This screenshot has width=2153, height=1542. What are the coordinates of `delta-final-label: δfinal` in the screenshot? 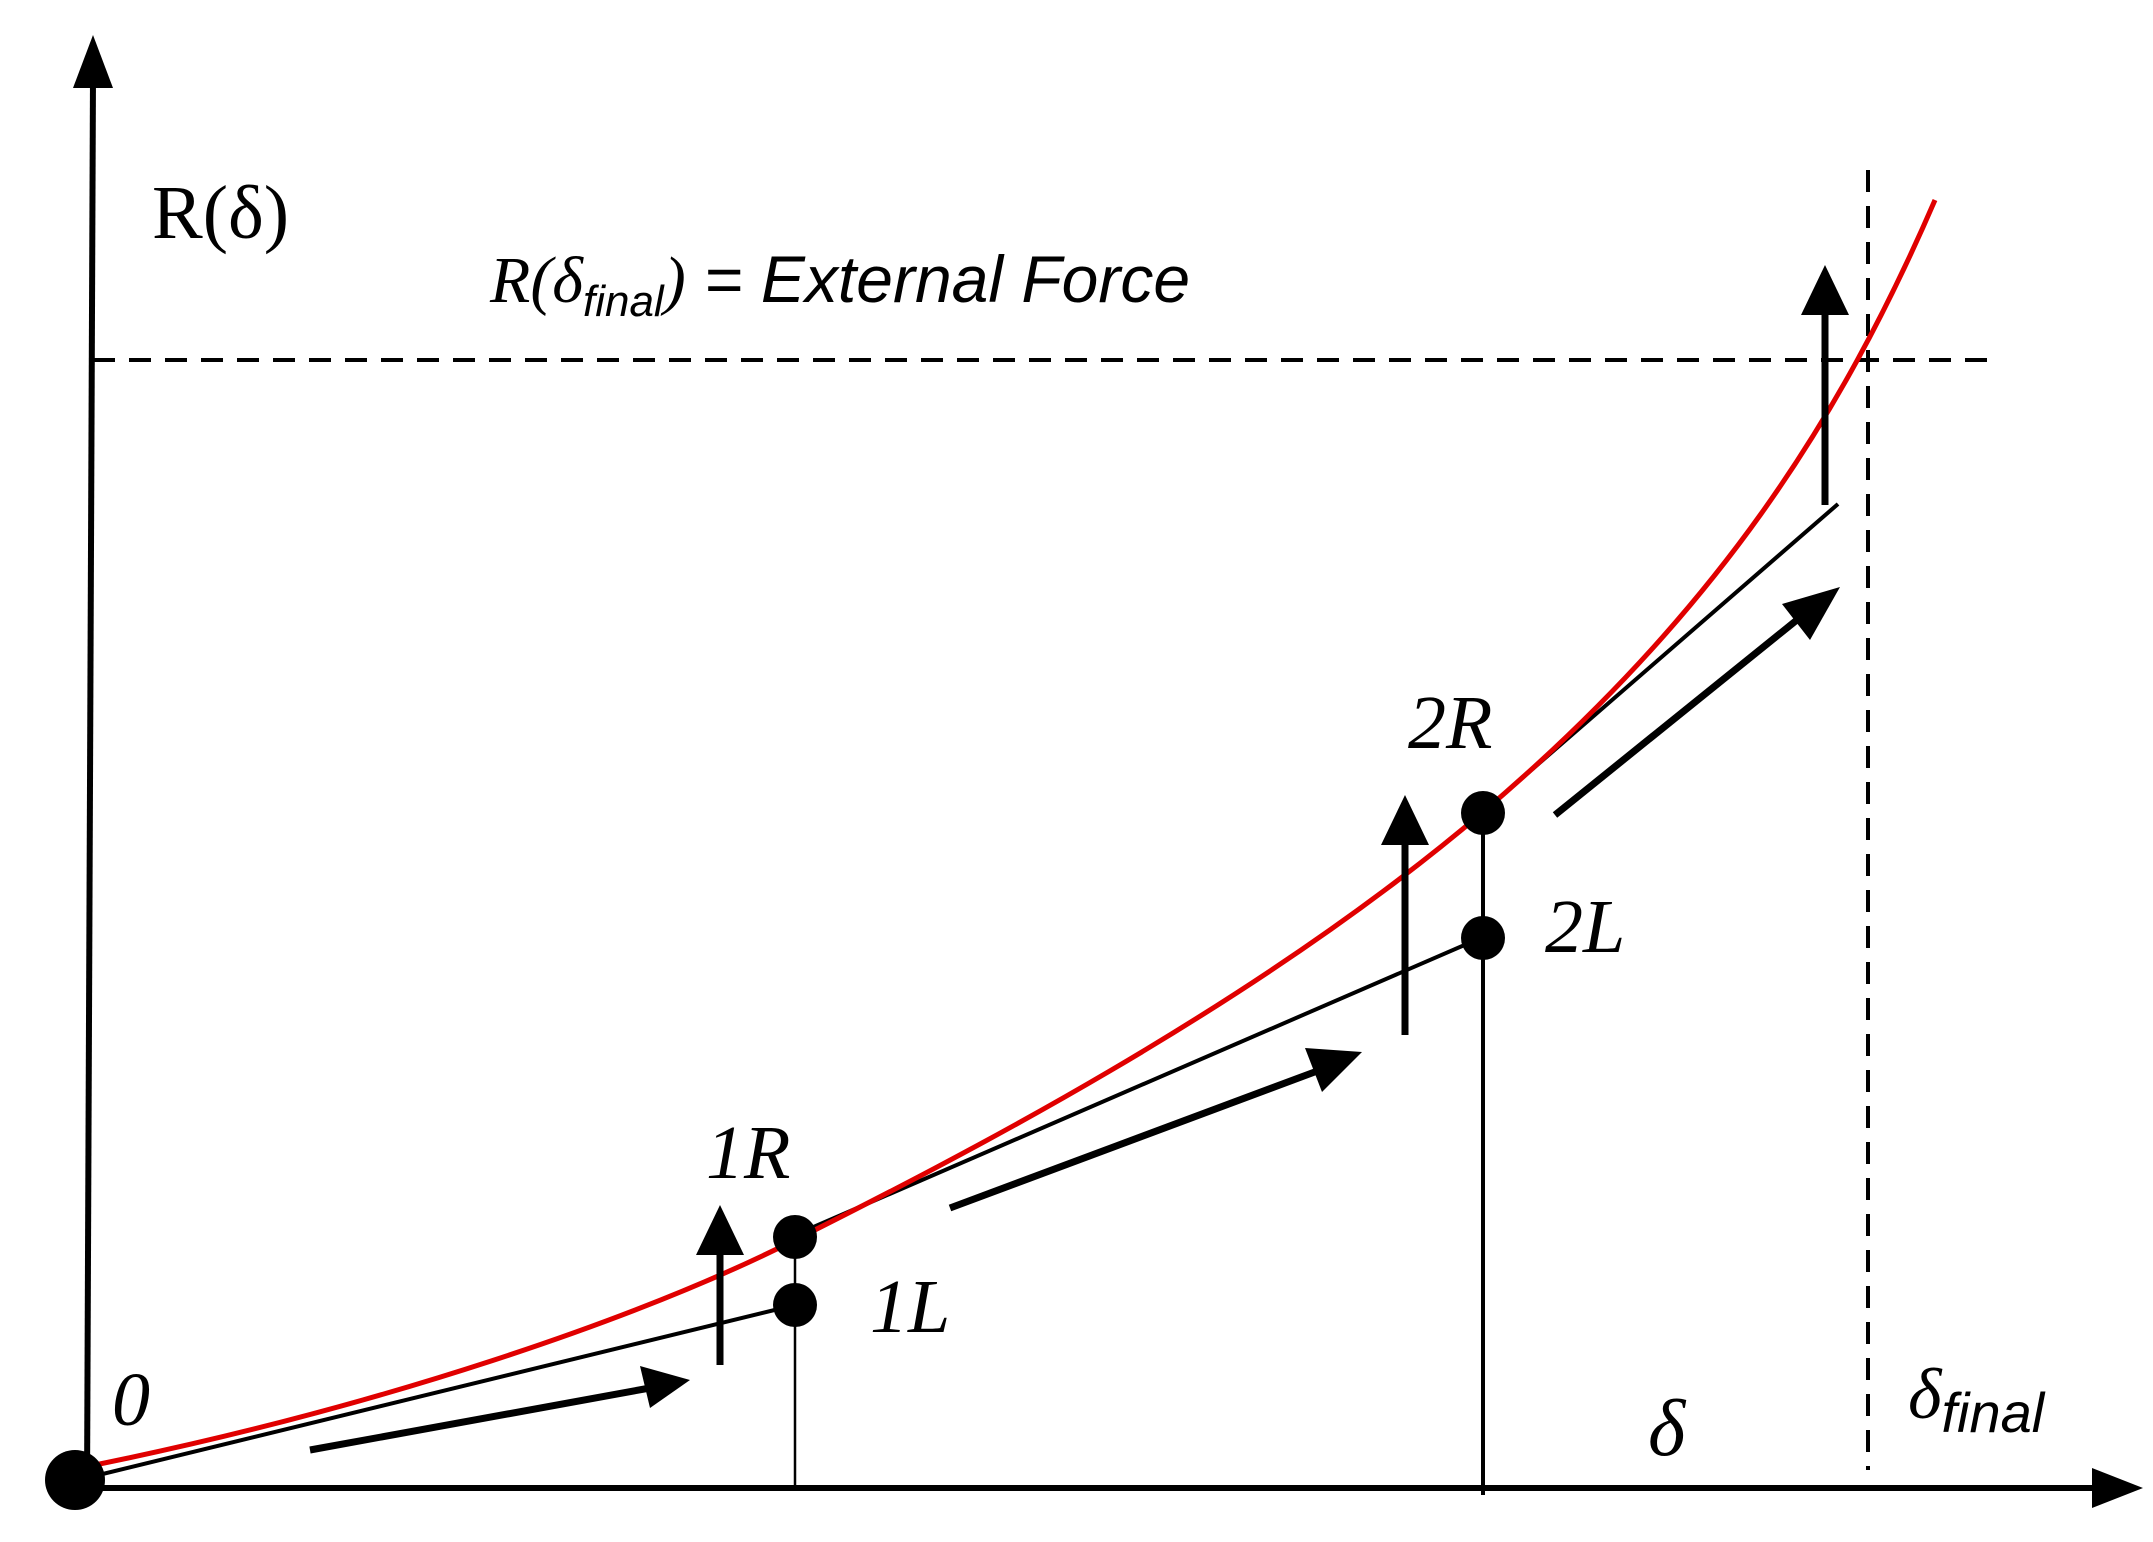 It's located at (1977, 1399).